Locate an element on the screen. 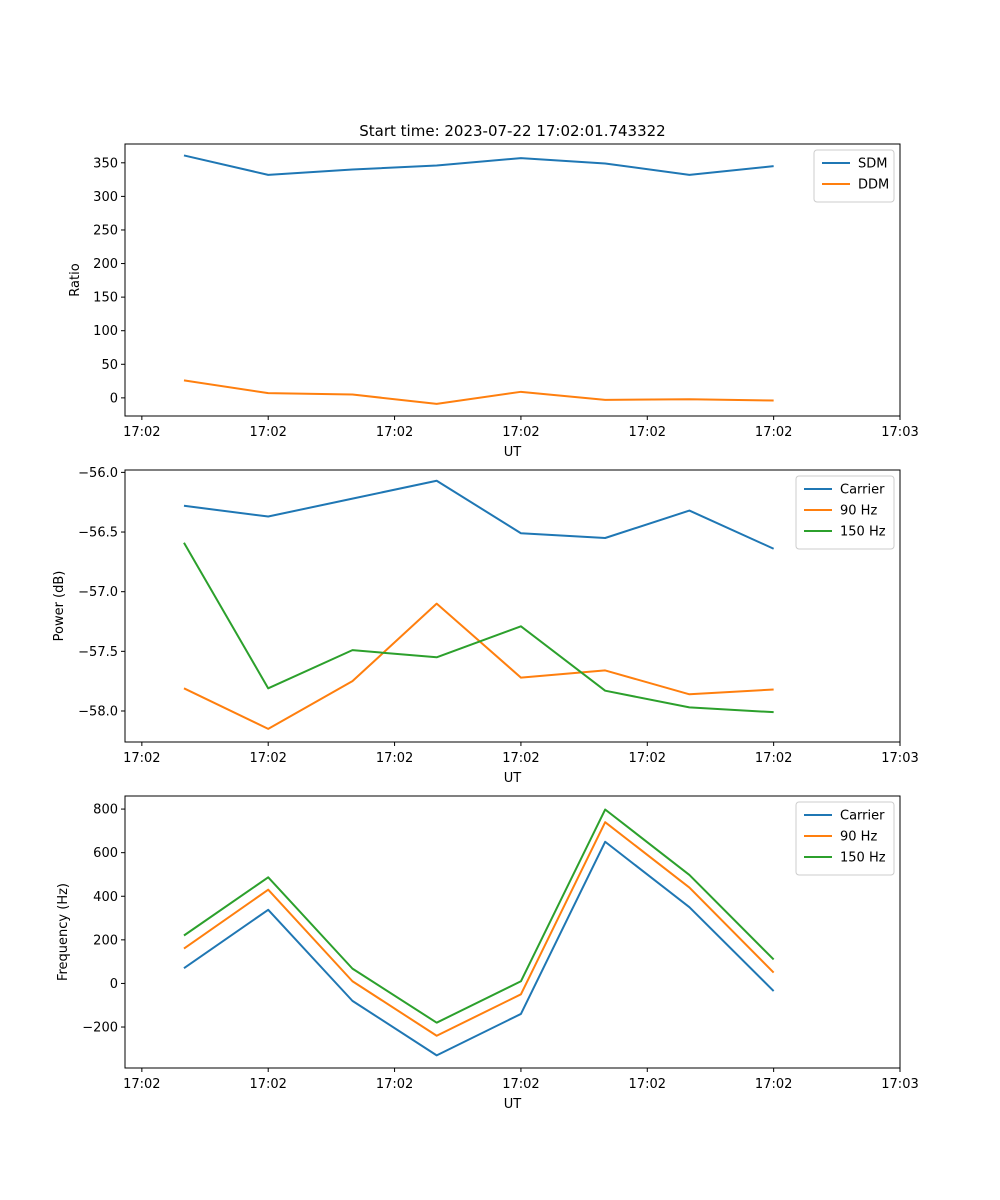 The width and height of the screenshot is (1000, 1200). power-legend-label: 150 Hz is located at coordinates (863, 532).